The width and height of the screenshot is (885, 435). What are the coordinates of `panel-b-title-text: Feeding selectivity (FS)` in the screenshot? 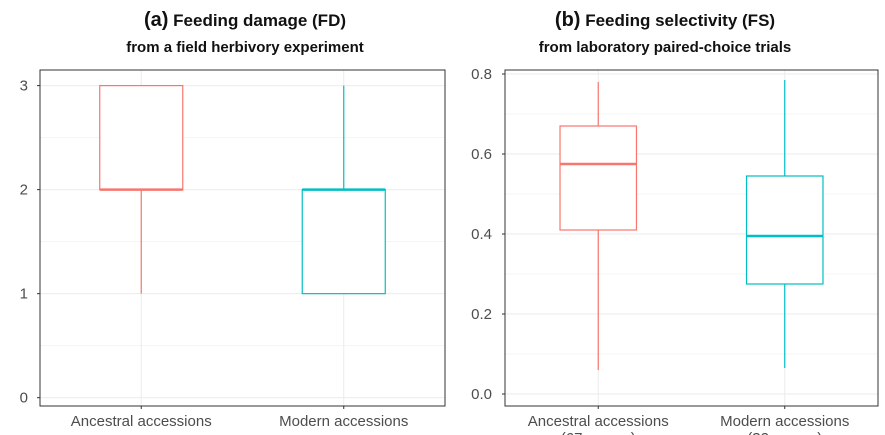 It's located at (680, 20).